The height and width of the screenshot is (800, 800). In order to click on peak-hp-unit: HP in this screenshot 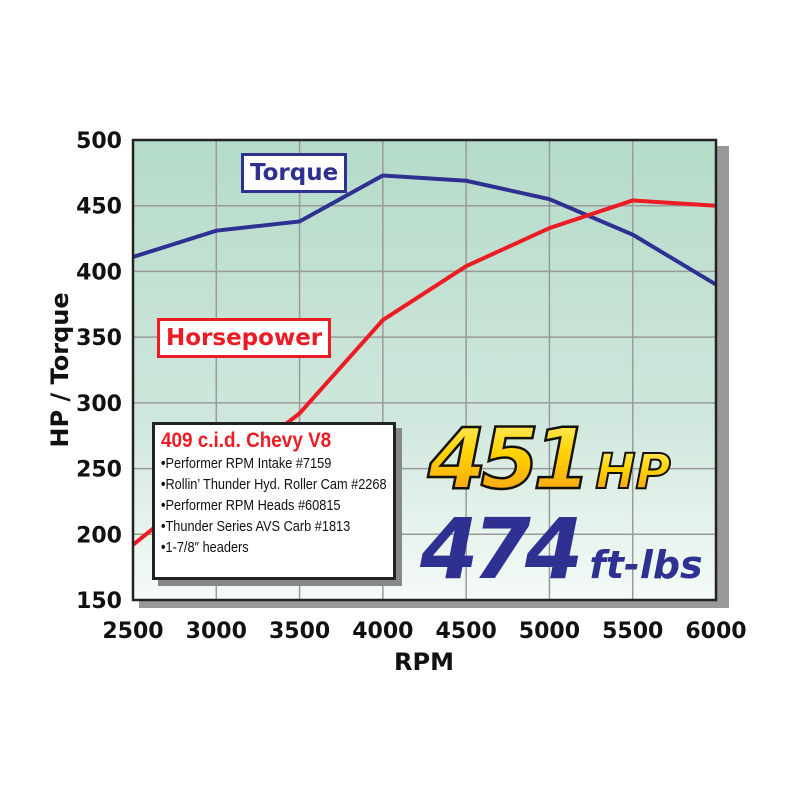, I will do `click(632, 472)`.